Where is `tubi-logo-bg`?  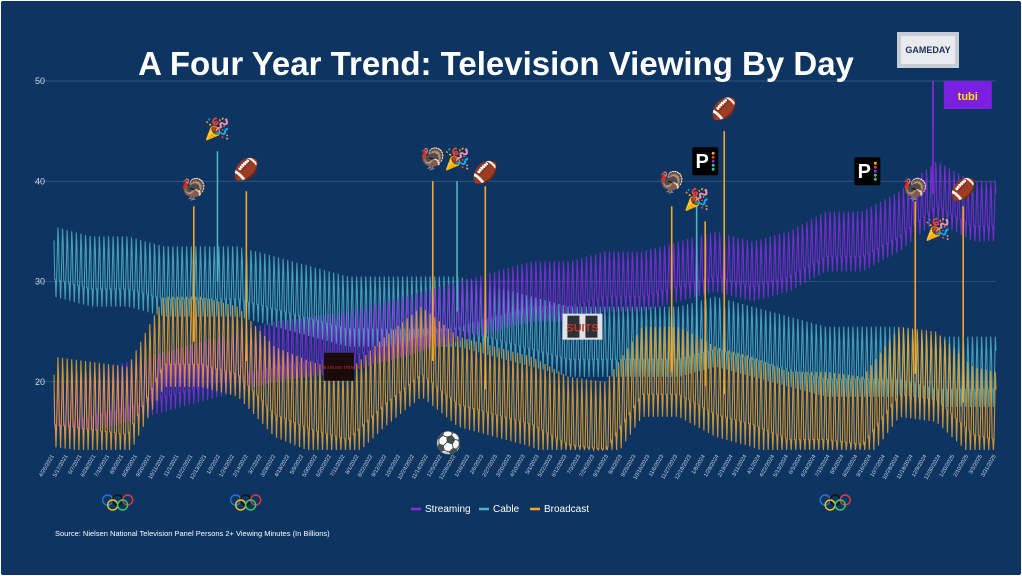 tubi-logo-bg is located at coordinates (967, 95).